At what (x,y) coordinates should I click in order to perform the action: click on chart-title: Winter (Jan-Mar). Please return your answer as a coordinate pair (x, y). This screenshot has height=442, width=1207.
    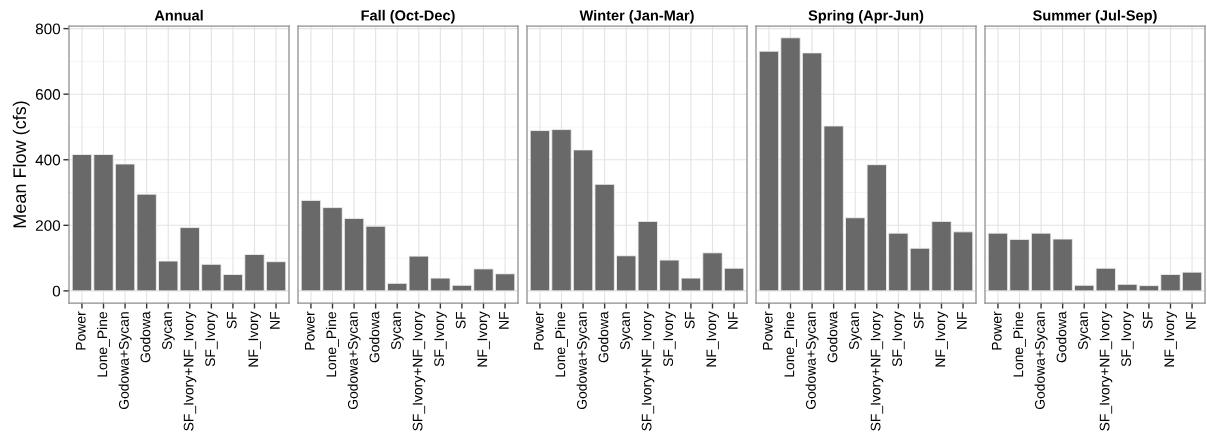
    Looking at the image, I should click on (636, 16).